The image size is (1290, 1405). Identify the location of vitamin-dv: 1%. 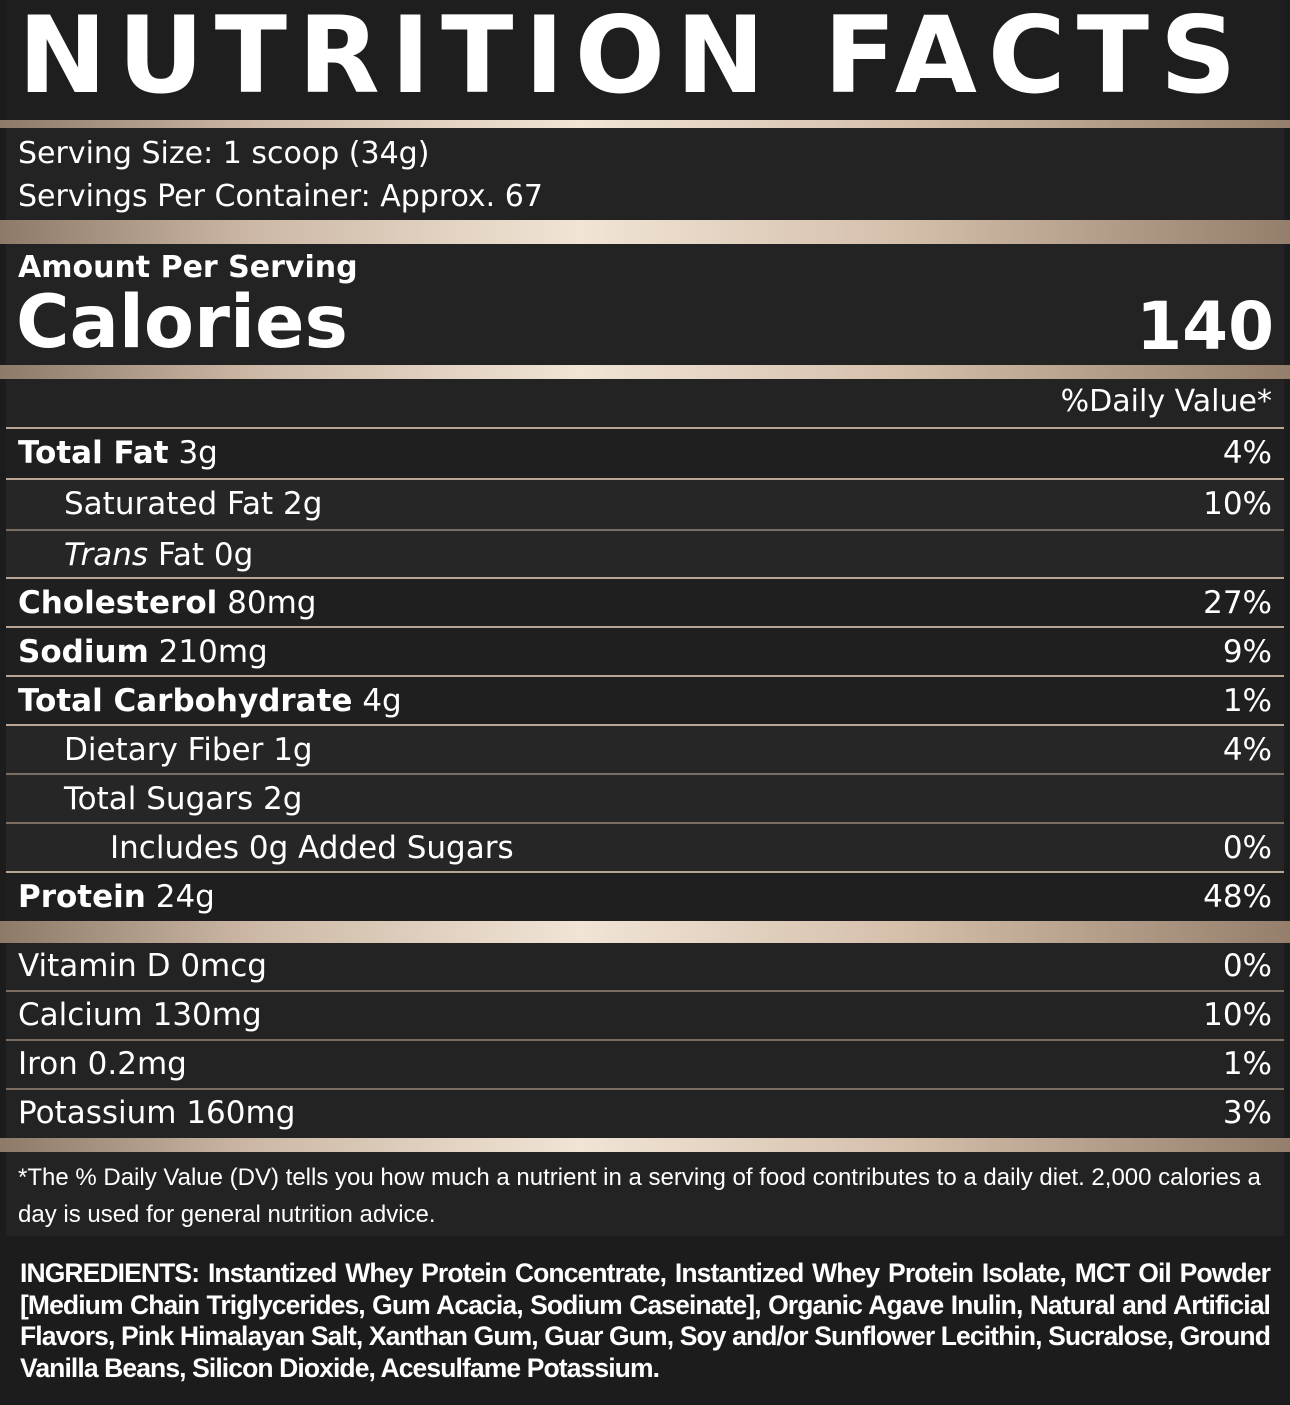
(1247, 1064).